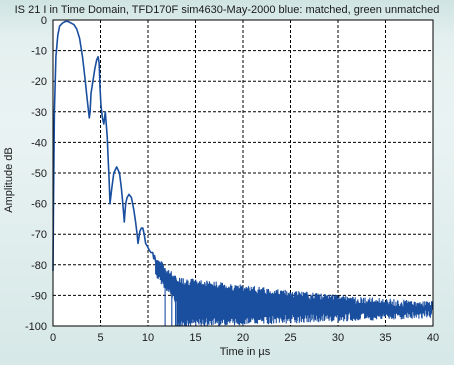 This screenshot has height=365, width=454. What do you see at coordinates (39, 205) in the screenshot?
I see `y-tick-label: -60` at bounding box center [39, 205].